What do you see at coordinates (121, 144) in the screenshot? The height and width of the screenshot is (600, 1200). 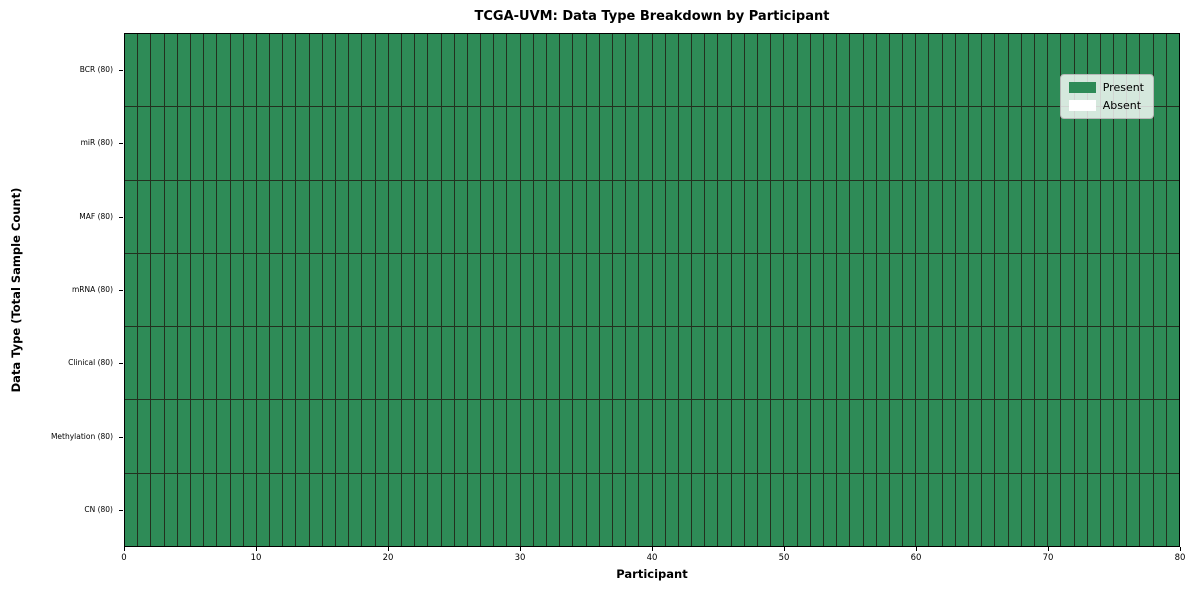 I see `y-tick-mark` at bounding box center [121, 144].